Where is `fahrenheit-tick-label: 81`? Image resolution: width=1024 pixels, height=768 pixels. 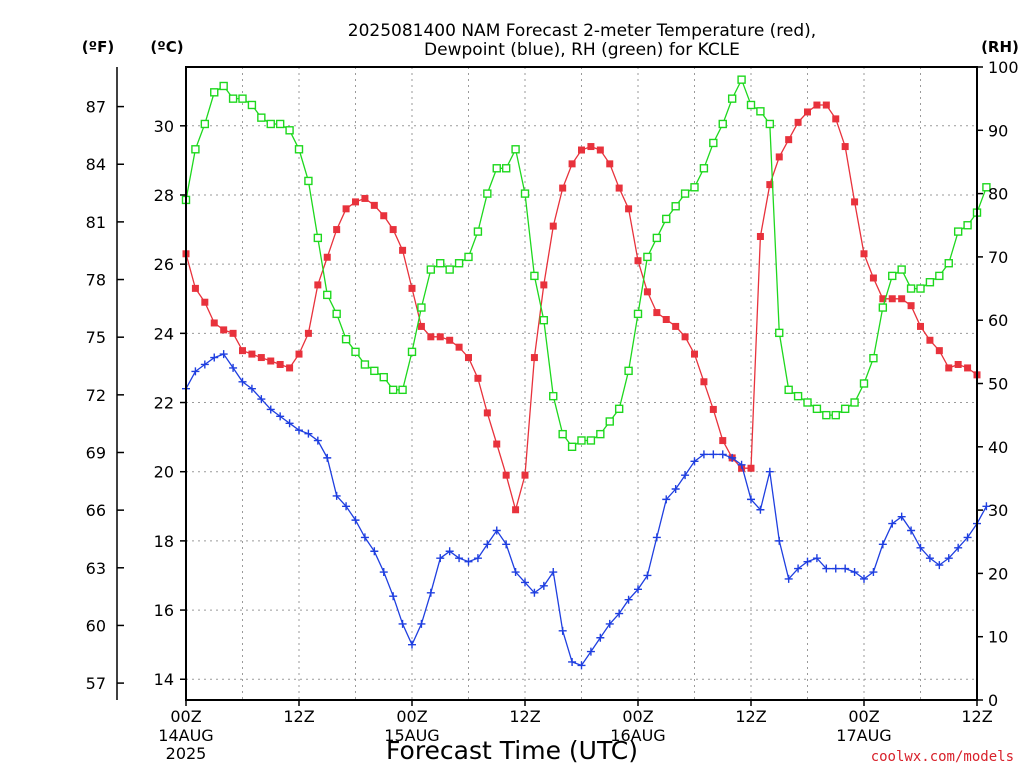
fahrenheit-tick-label: 81 is located at coordinates (96, 222).